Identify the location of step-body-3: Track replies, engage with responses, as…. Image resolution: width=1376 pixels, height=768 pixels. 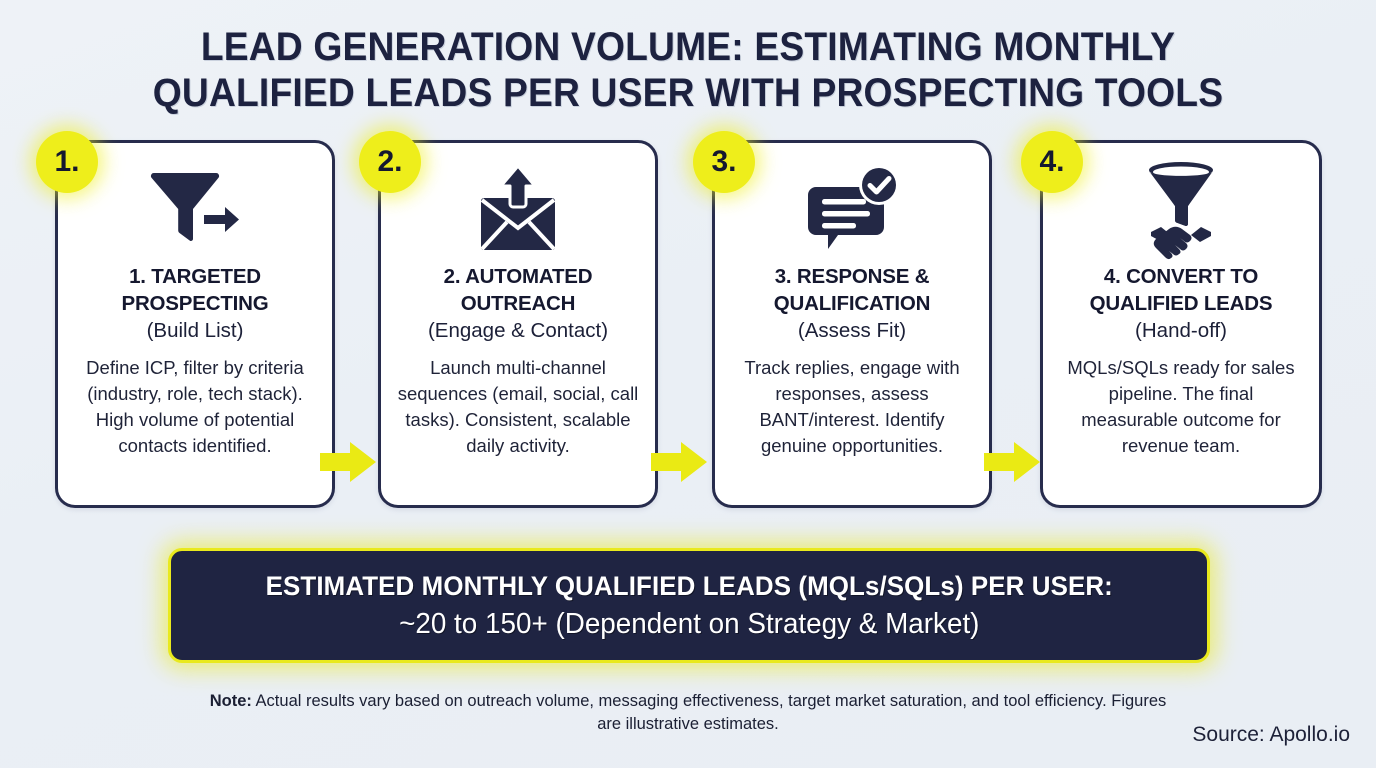
(852, 406).